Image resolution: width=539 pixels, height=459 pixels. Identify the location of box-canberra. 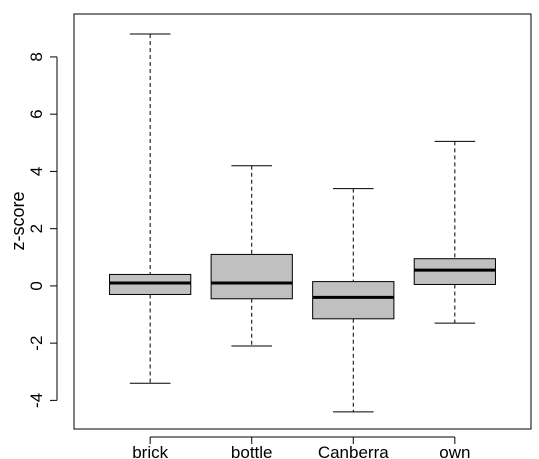
(353, 300).